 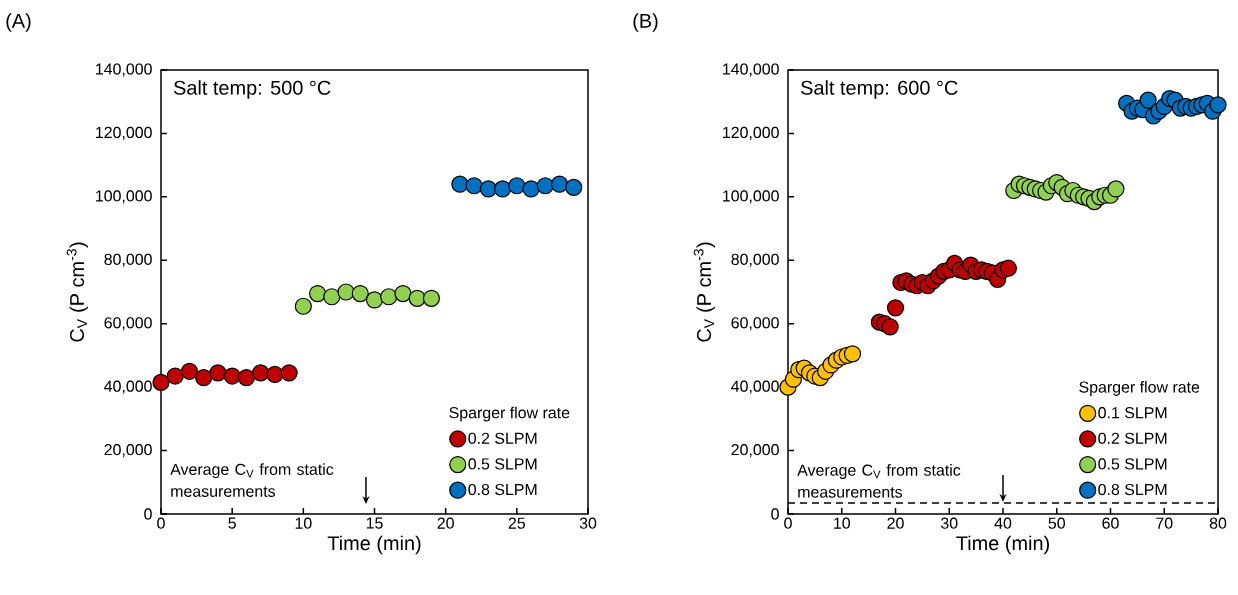 What do you see at coordinates (1110, 523) in the screenshot?
I see `x-tick-label: 60` at bounding box center [1110, 523].